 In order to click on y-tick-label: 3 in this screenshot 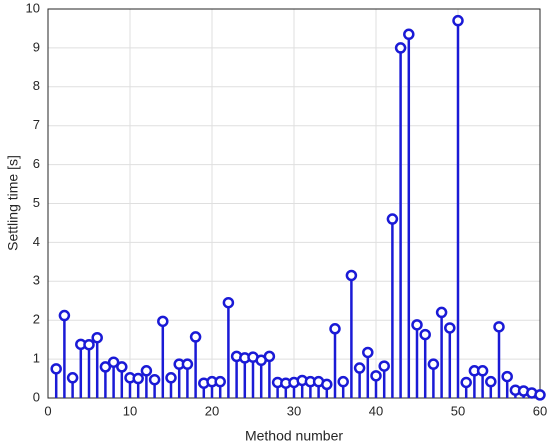, I will do `click(36, 280)`.